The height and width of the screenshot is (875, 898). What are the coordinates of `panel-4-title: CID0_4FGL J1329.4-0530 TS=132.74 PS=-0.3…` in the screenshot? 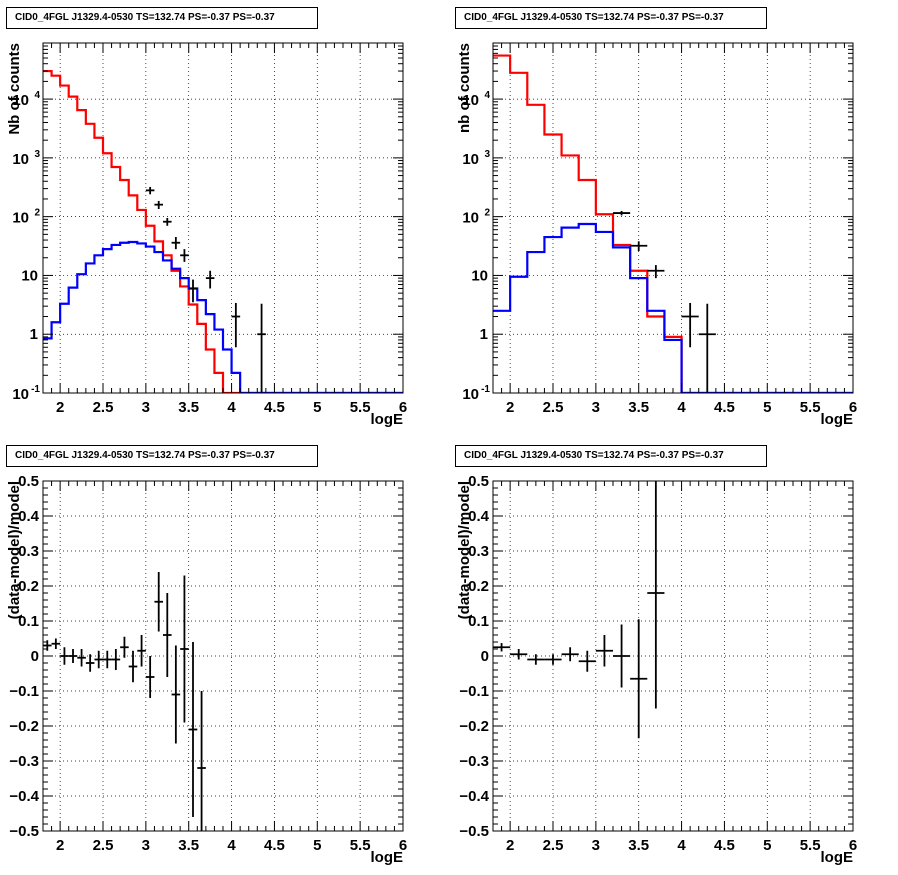 It's located at (611, 456).